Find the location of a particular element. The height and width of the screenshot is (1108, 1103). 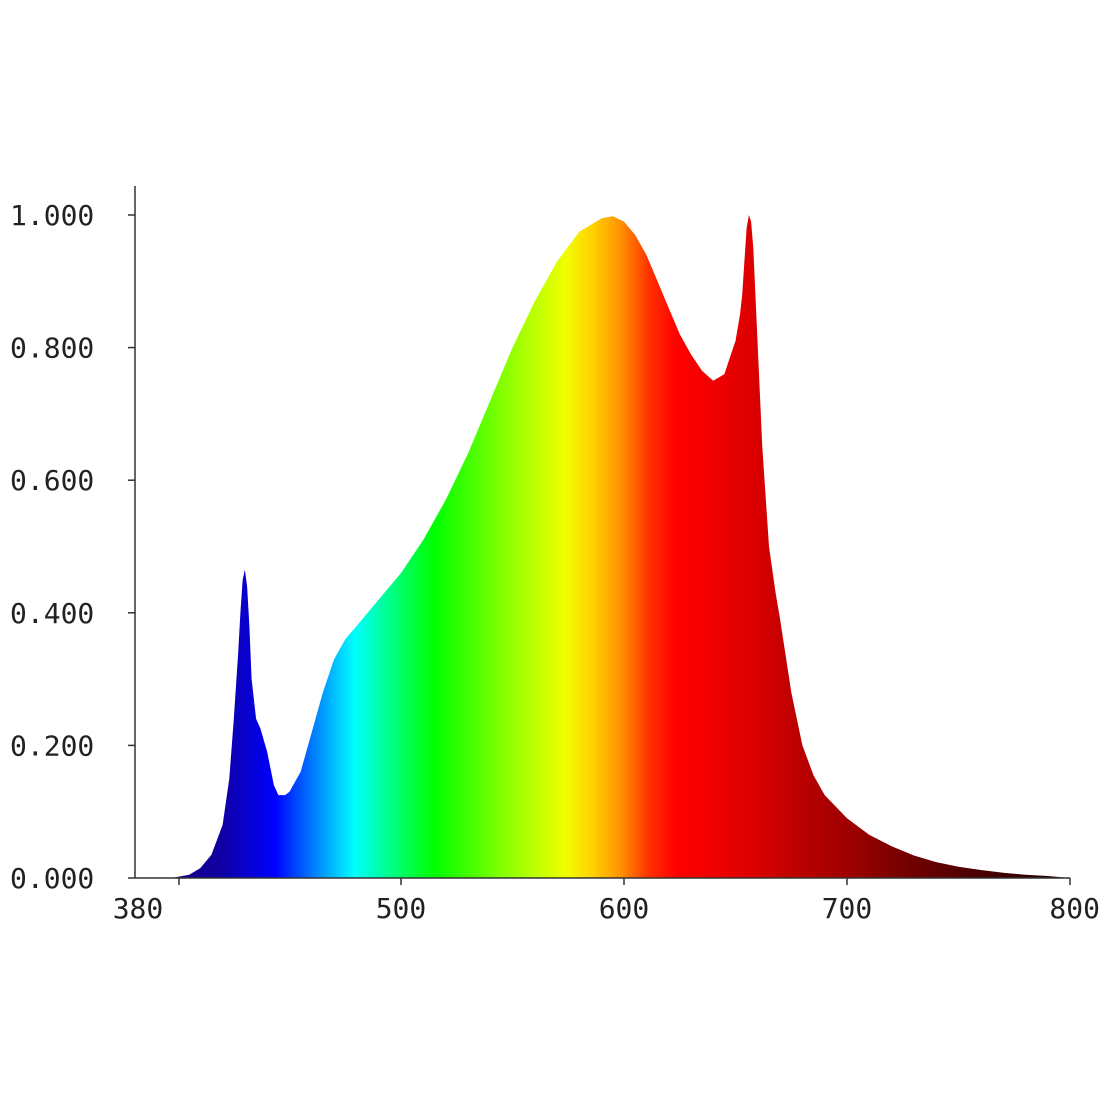

x-axis: 380 500 600 700 800 is located at coordinates (606, 901).